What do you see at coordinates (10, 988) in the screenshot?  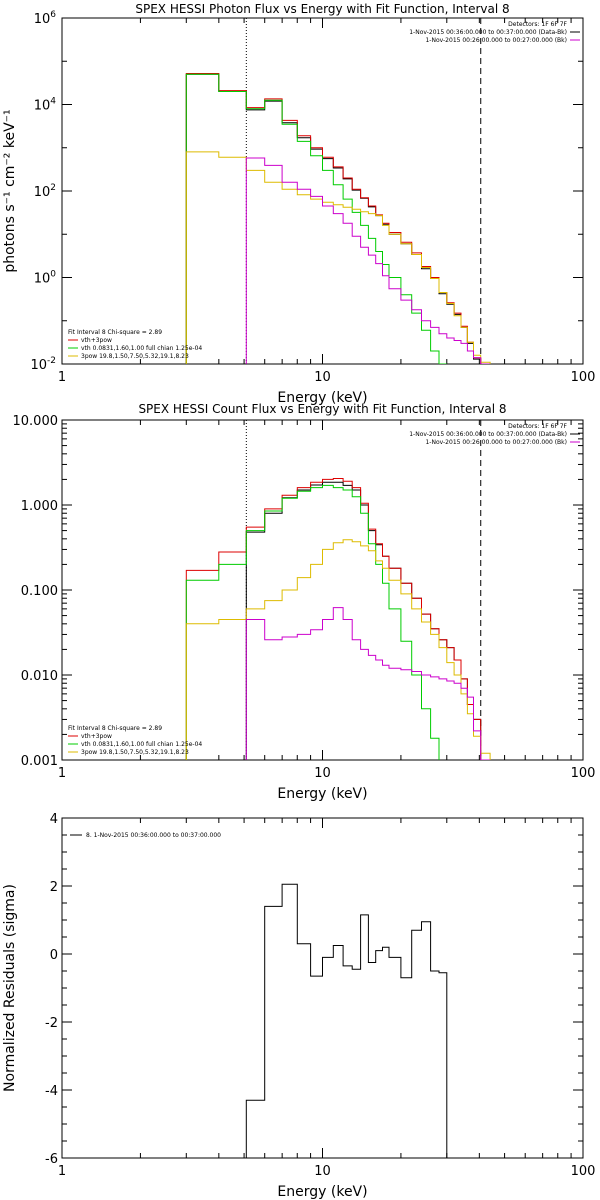 I see `y-axis-label: Normalized Residuals (sigma)` at bounding box center [10, 988].